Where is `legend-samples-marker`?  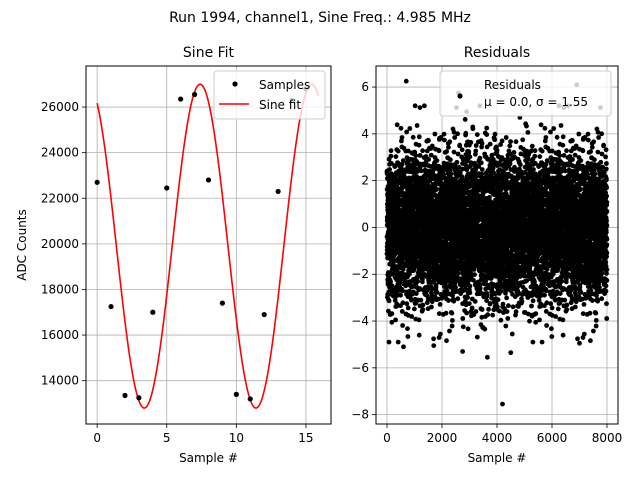 legend-samples-marker is located at coordinates (235, 84).